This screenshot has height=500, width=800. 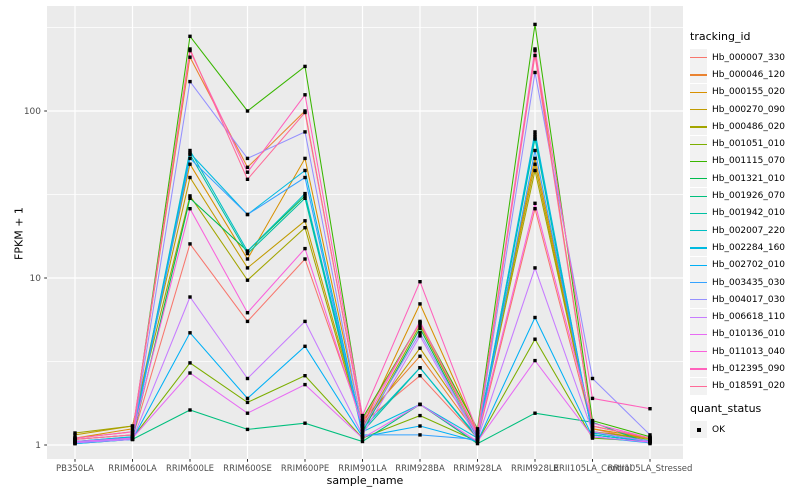 I want to click on legend-label: Hb_001051_010, so click(x=749, y=144).